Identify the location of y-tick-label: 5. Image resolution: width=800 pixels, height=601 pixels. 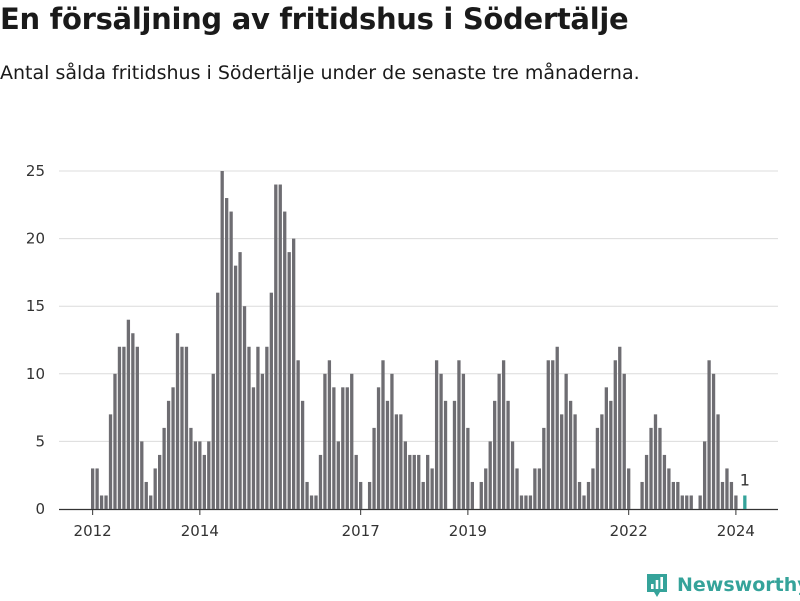
(40, 441).